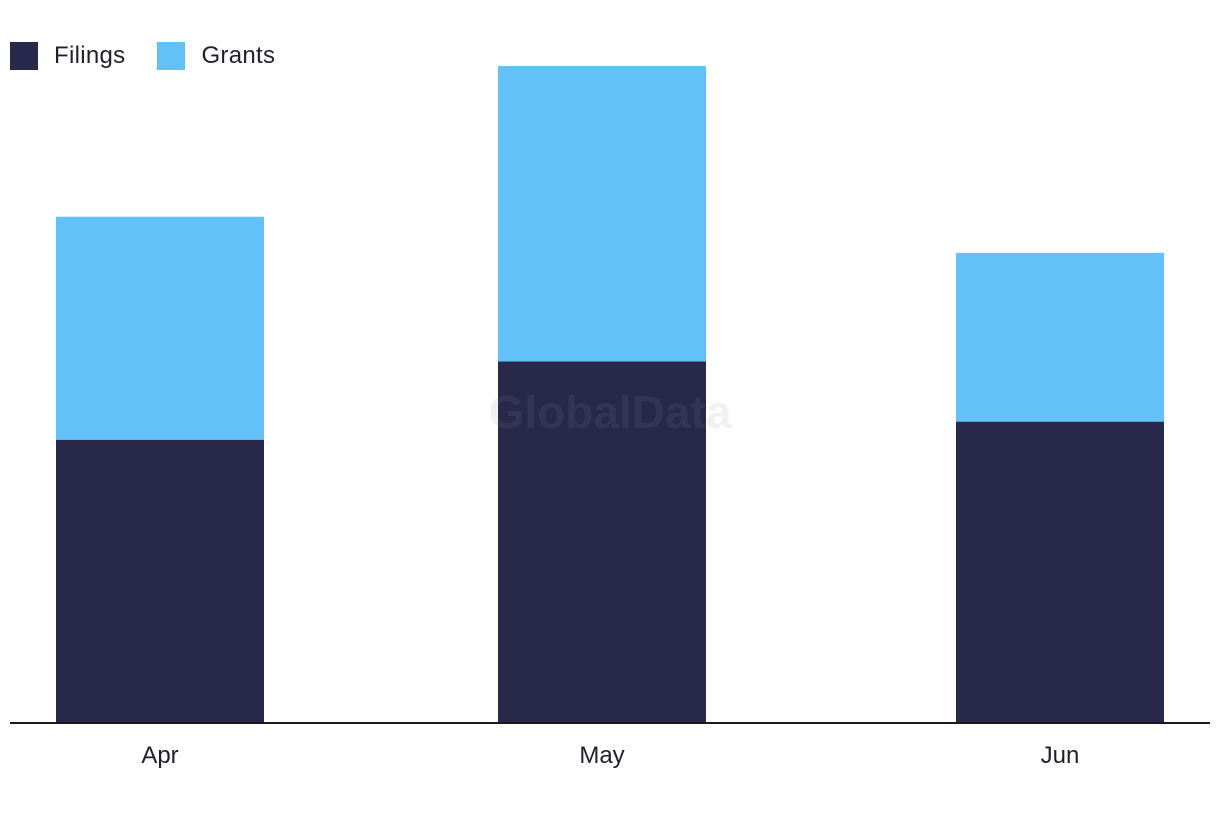 This screenshot has width=1220, height=822. Describe the element at coordinates (602, 542) in the screenshot. I see `bar-filings-may` at that location.